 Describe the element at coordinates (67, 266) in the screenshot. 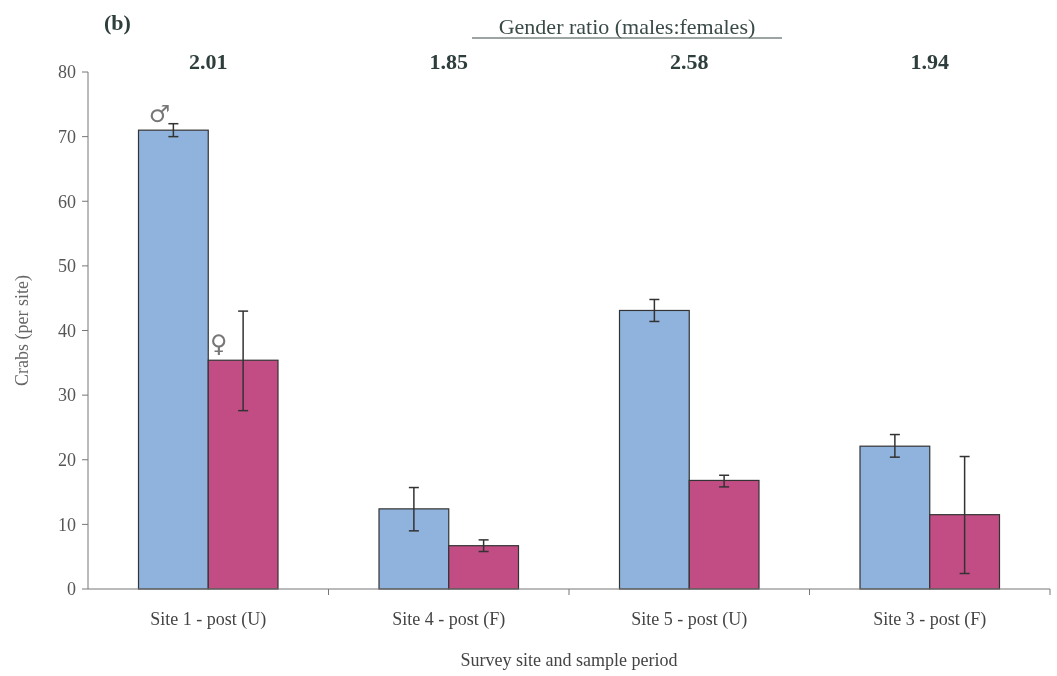

I see `y-tick-label: 50` at that location.